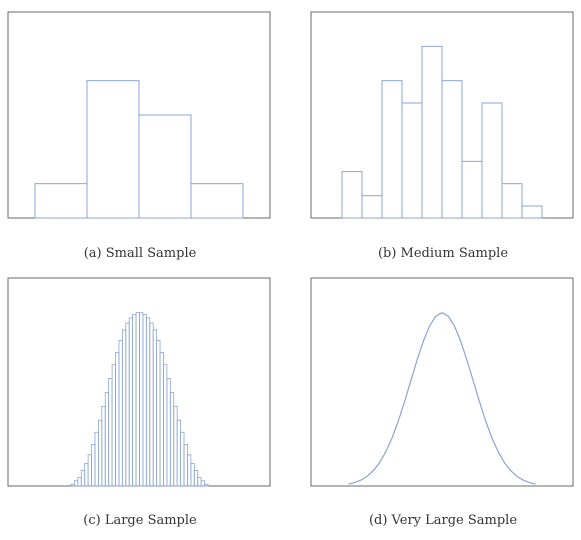 This screenshot has width=581, height=540. What do you see at coordinates (140, 253) in the screenshot?
I see `caption-small-sample: (a) Small Sample` at bounding box center [140, 253].